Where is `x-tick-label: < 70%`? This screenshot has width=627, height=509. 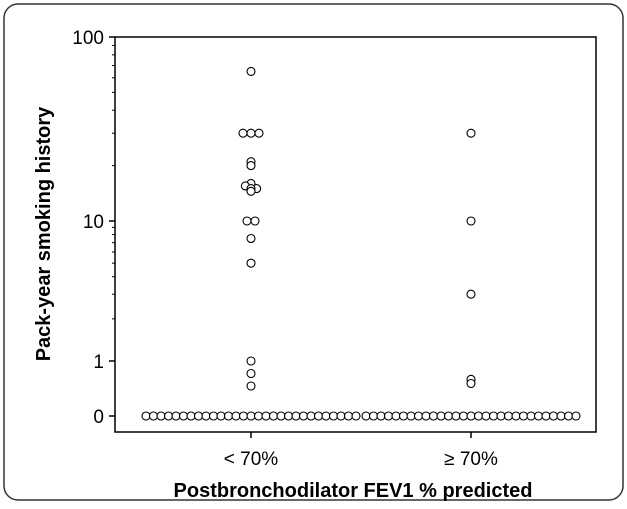
x-tick-label: < 70% is located at coordinates (251, 459).